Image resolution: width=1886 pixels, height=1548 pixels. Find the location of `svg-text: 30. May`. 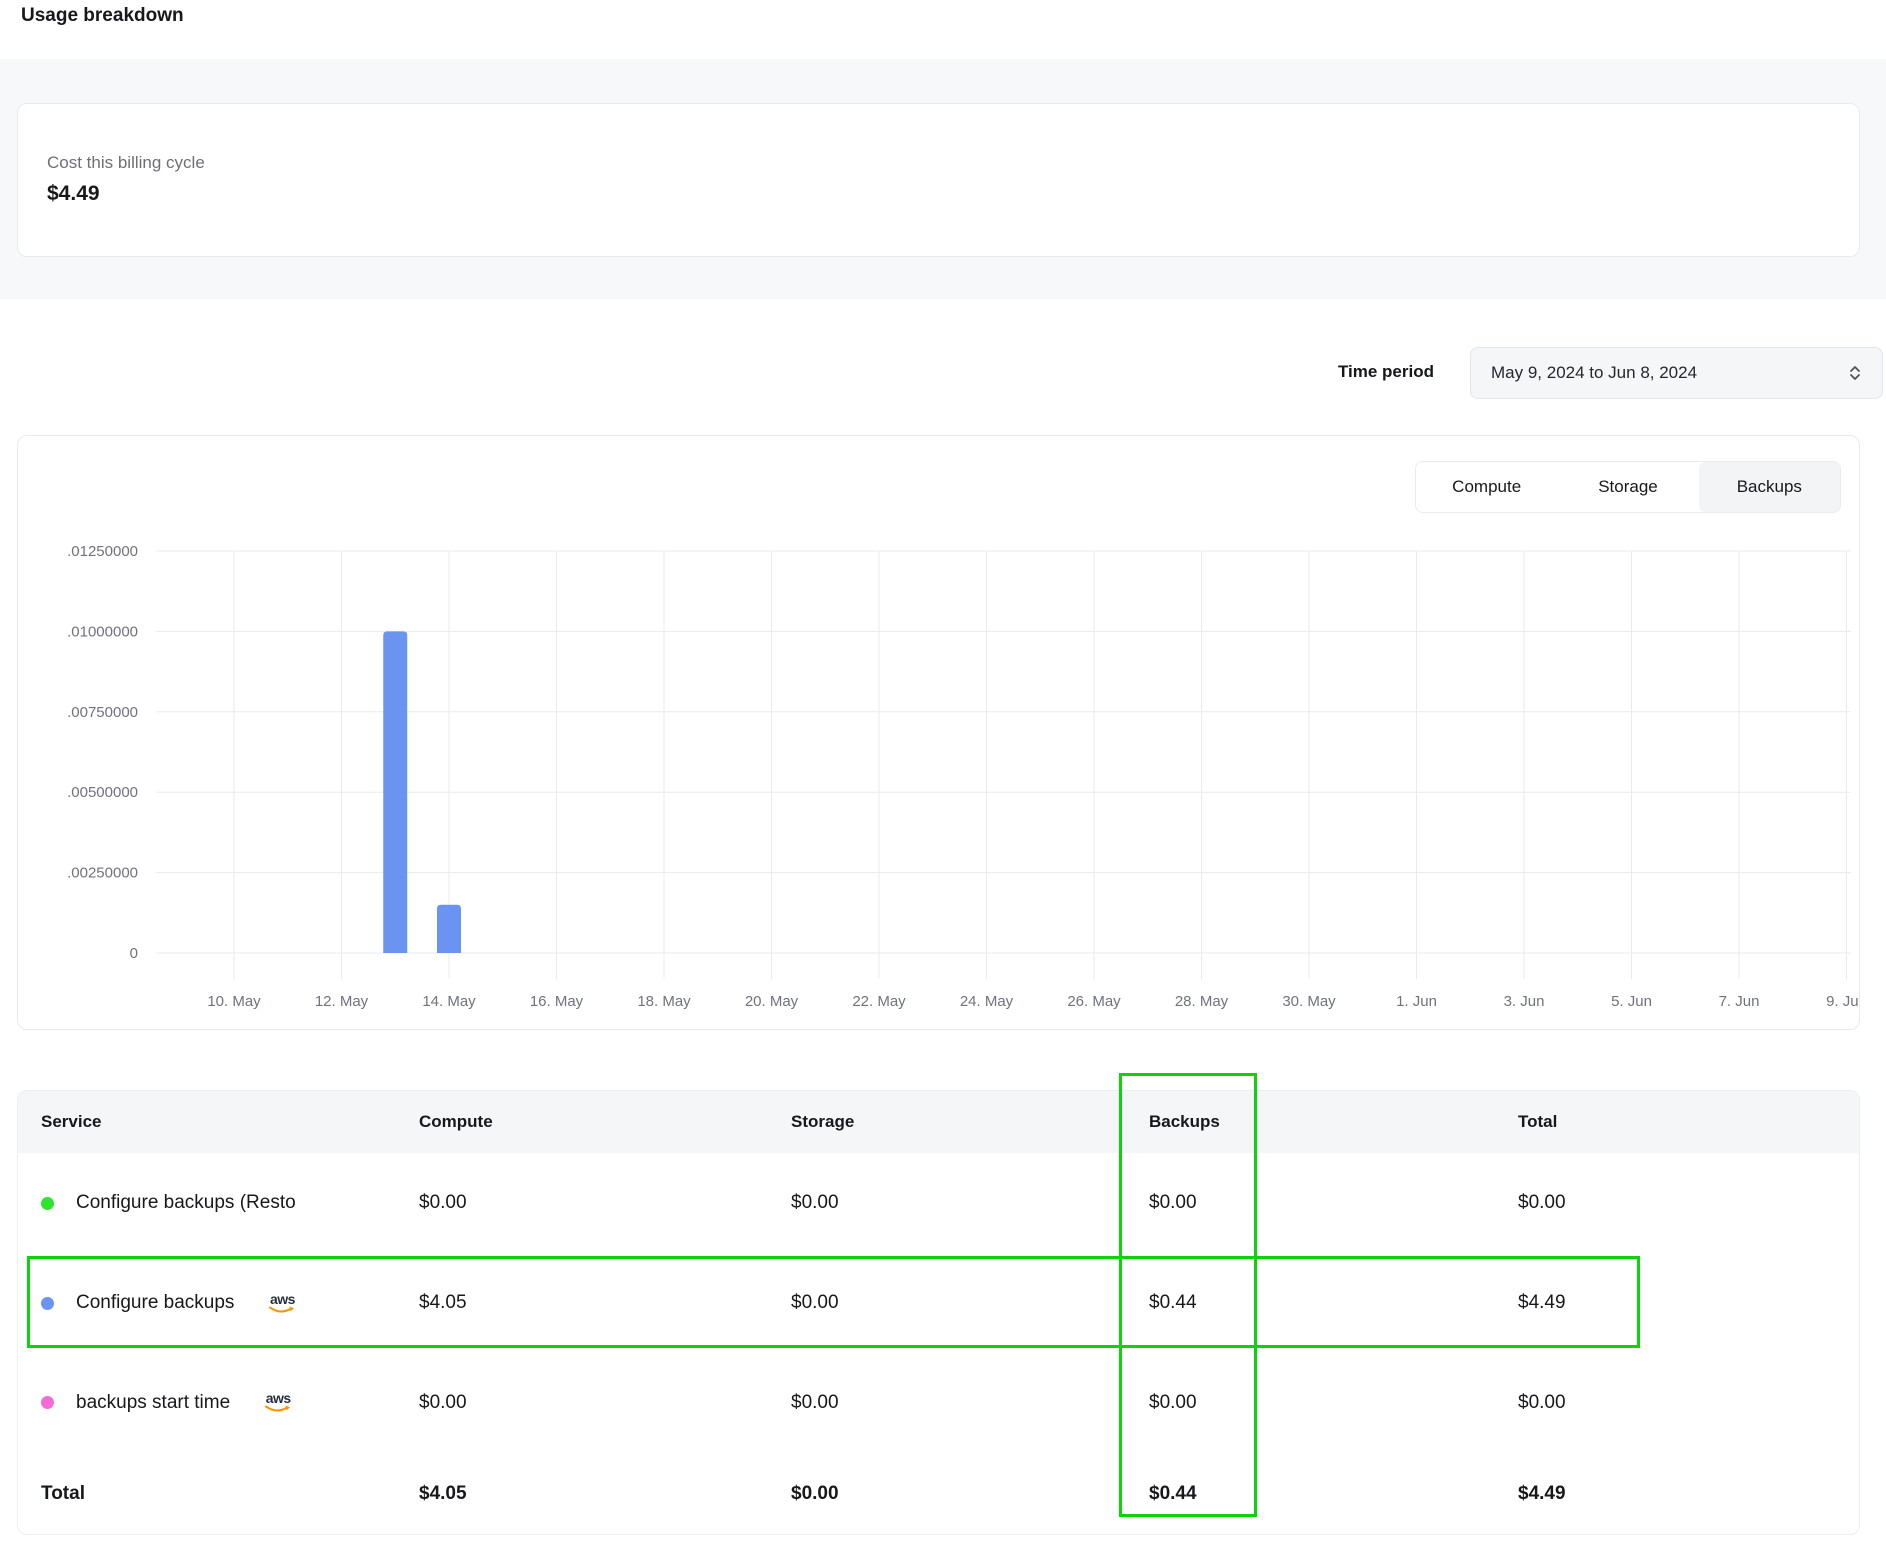

svg-text: 30. May is located at coordinates (1309, 1001).